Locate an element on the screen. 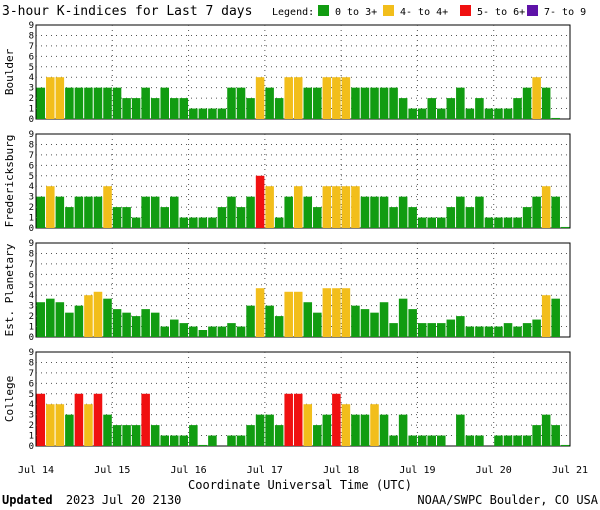 The height and width of the screenshot is (510, 600). y-tick-label: 1 is located at coordinates (31, 219).